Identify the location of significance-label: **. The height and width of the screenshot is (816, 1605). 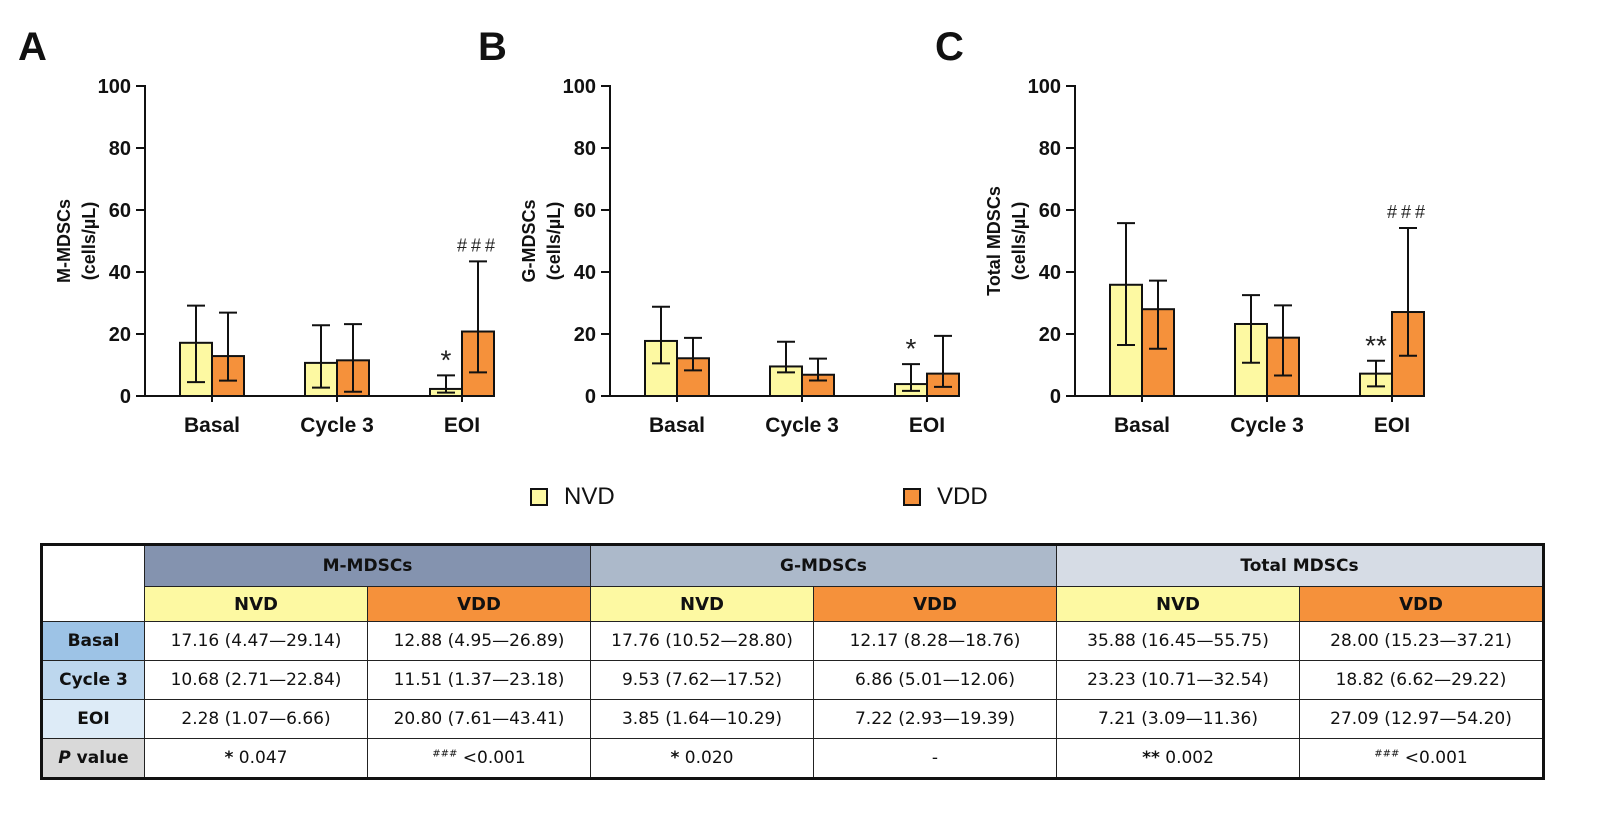
(1376, 345).